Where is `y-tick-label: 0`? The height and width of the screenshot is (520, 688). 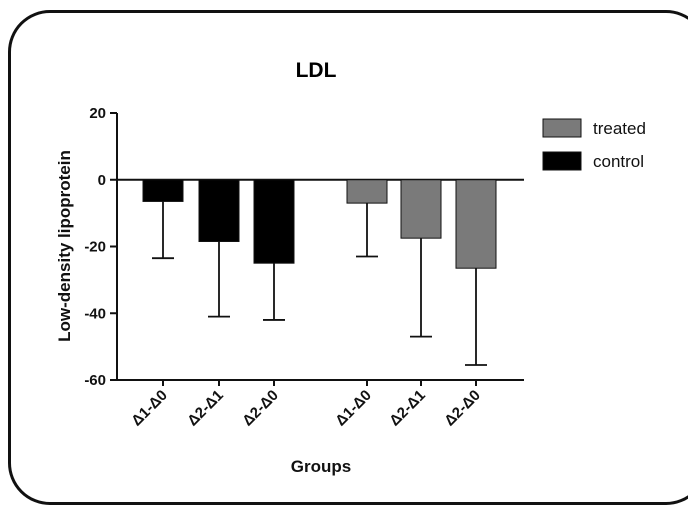 y-tick-label: 0 is located at coordinates (102, 180).